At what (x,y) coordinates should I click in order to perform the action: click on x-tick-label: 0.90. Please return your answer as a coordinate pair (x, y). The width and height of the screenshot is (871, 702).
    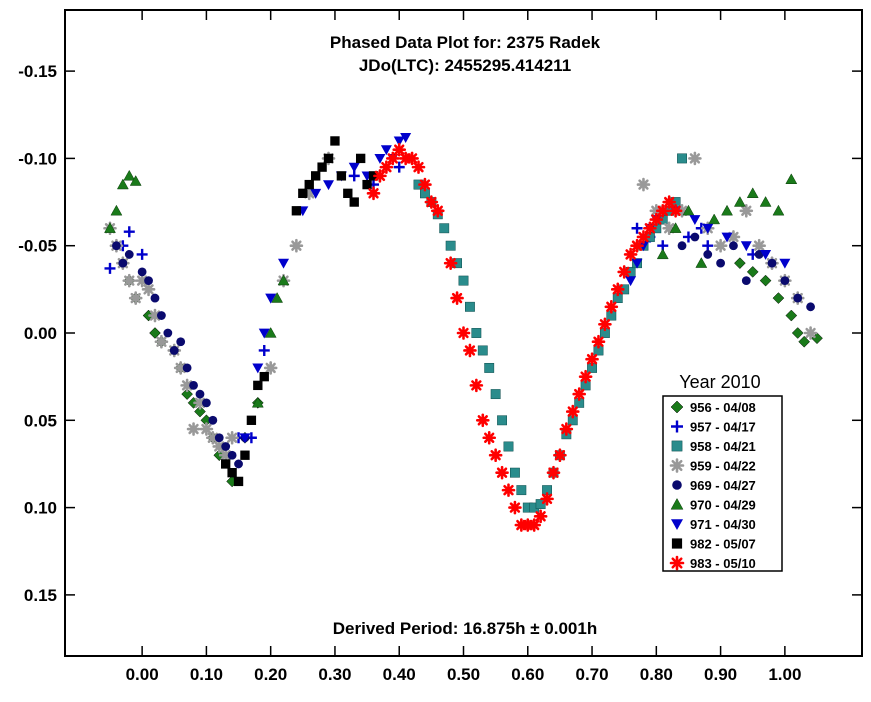
    Looking at the image, I should click on (720, 674).